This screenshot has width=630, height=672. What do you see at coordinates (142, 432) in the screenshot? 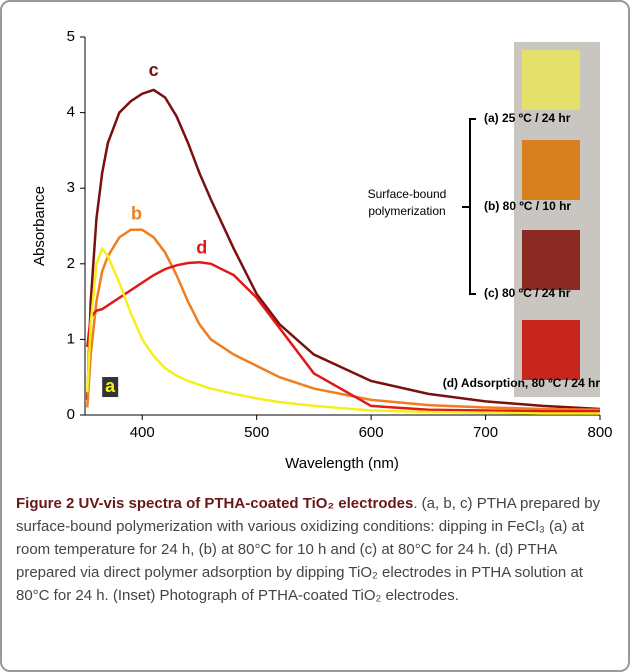
I see `x-tick-label: 400` at bounding box center [142, 432].